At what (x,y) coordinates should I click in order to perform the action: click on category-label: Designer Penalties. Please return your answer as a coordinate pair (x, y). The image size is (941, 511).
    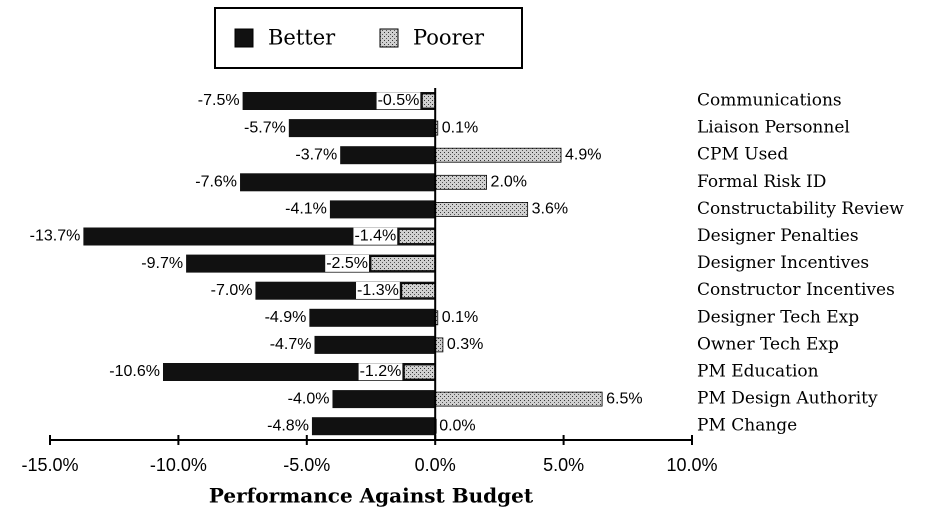
    Looking at the image, I should click on (778, 236).